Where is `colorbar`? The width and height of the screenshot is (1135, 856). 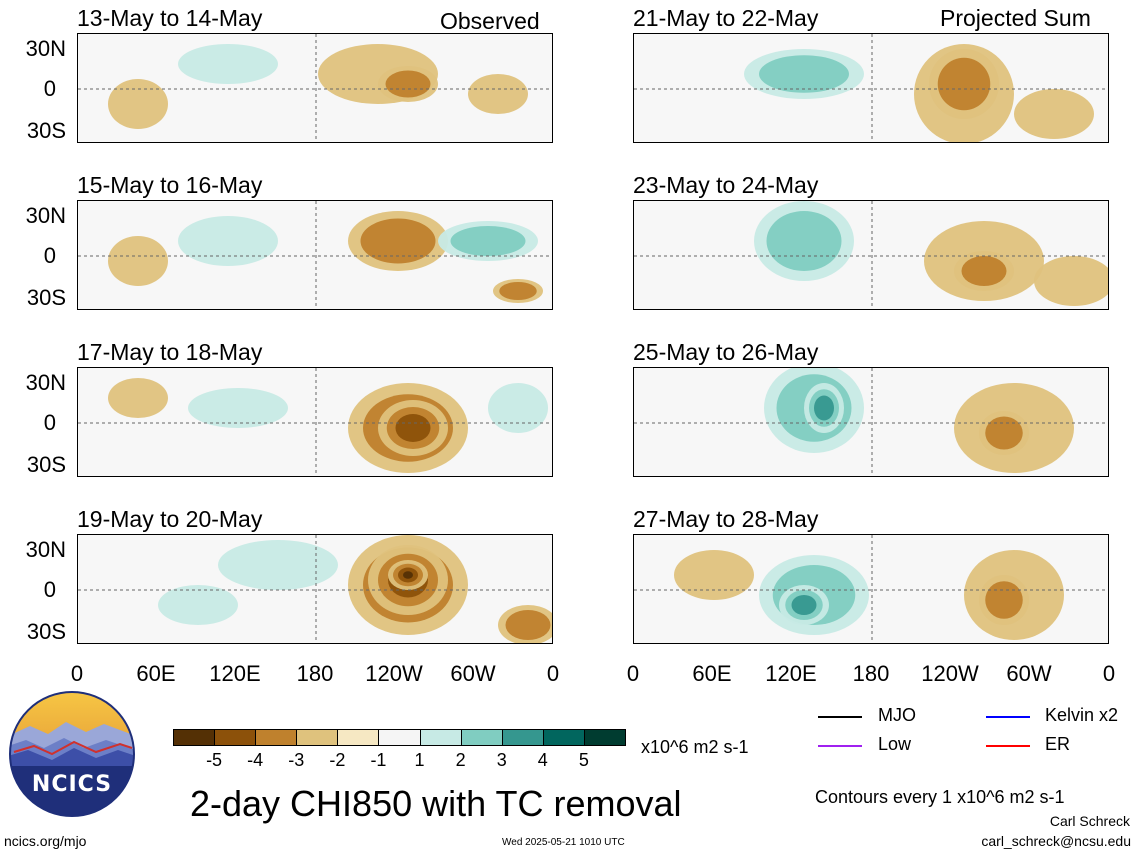
colorbar is located at coordinates (399, 737).